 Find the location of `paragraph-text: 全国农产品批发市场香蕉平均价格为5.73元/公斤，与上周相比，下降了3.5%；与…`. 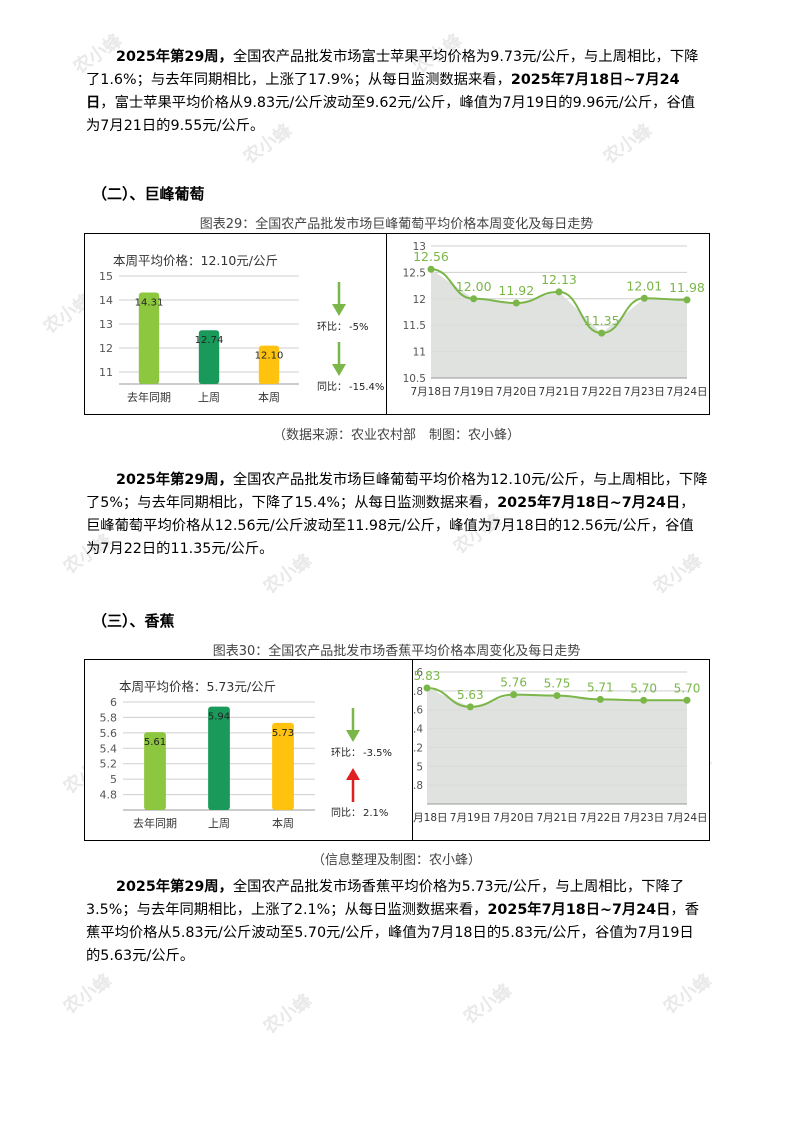

paragraph-text: 全国农产品批发市场香蕉平均价格为5.73元/公斤，与上周相比，下降了3.5%；与… is located at coordinates (385, 898).